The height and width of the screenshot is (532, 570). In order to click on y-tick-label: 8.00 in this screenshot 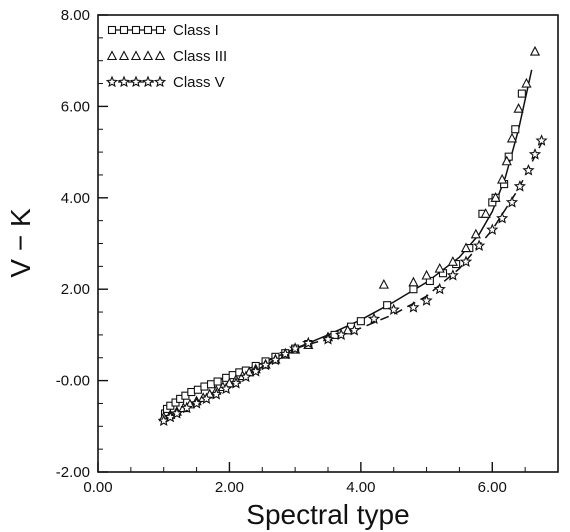, I will do `click(75, 15)`.